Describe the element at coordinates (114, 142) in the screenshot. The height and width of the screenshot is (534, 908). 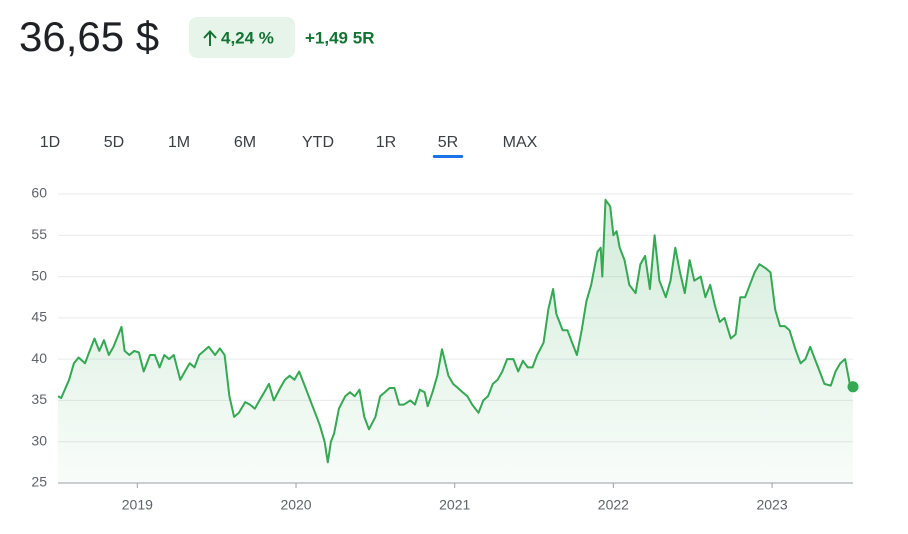
I see `range-tab: 5D` at that location.